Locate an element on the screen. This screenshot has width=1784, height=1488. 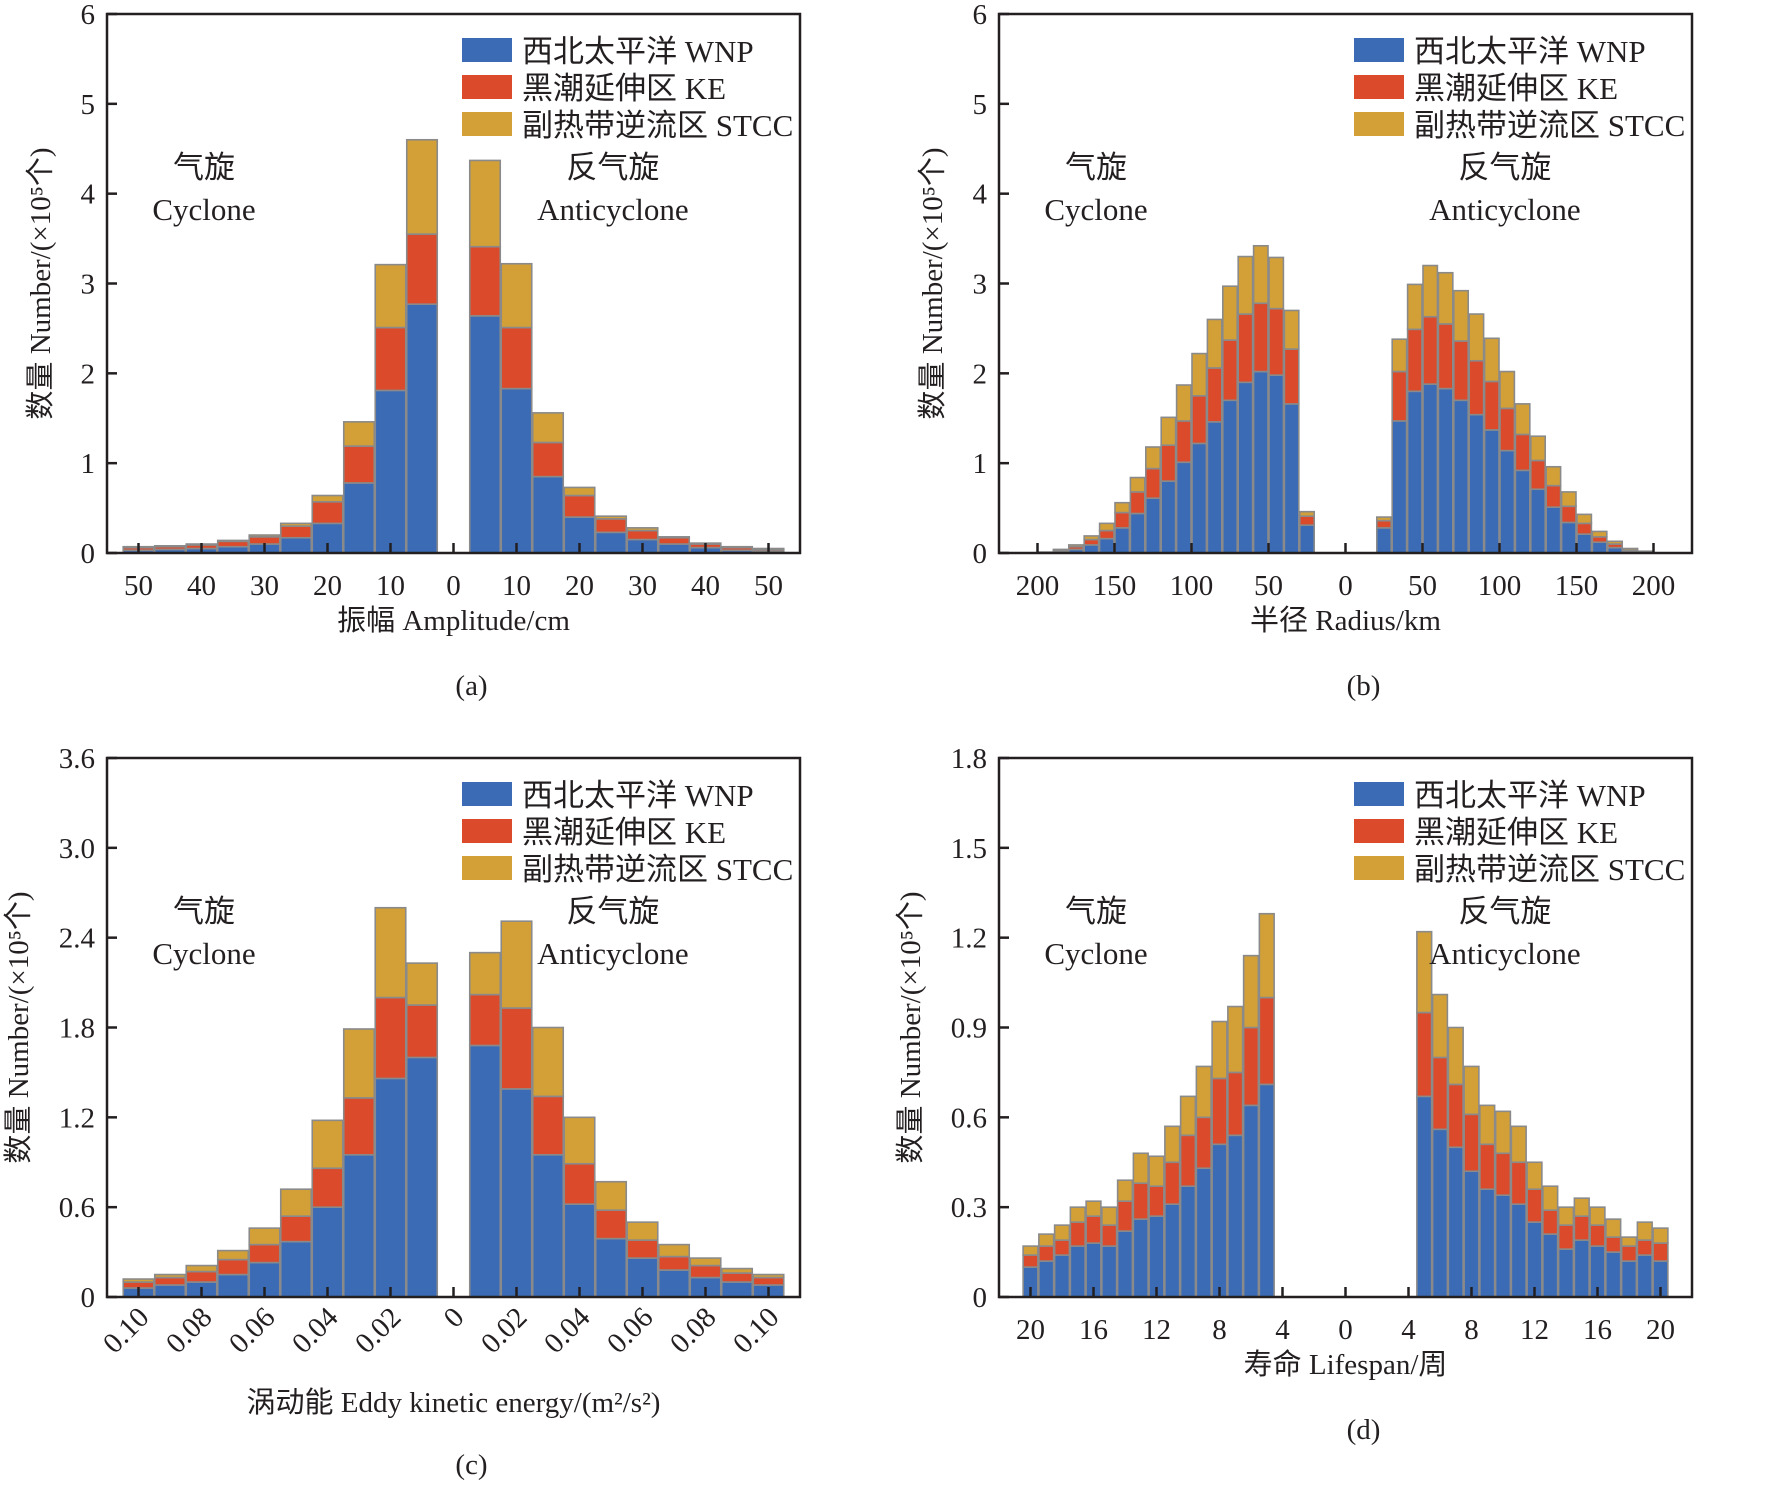
bar-segment-cyclone-bars-5-ke is located at coordinates (296, 532).